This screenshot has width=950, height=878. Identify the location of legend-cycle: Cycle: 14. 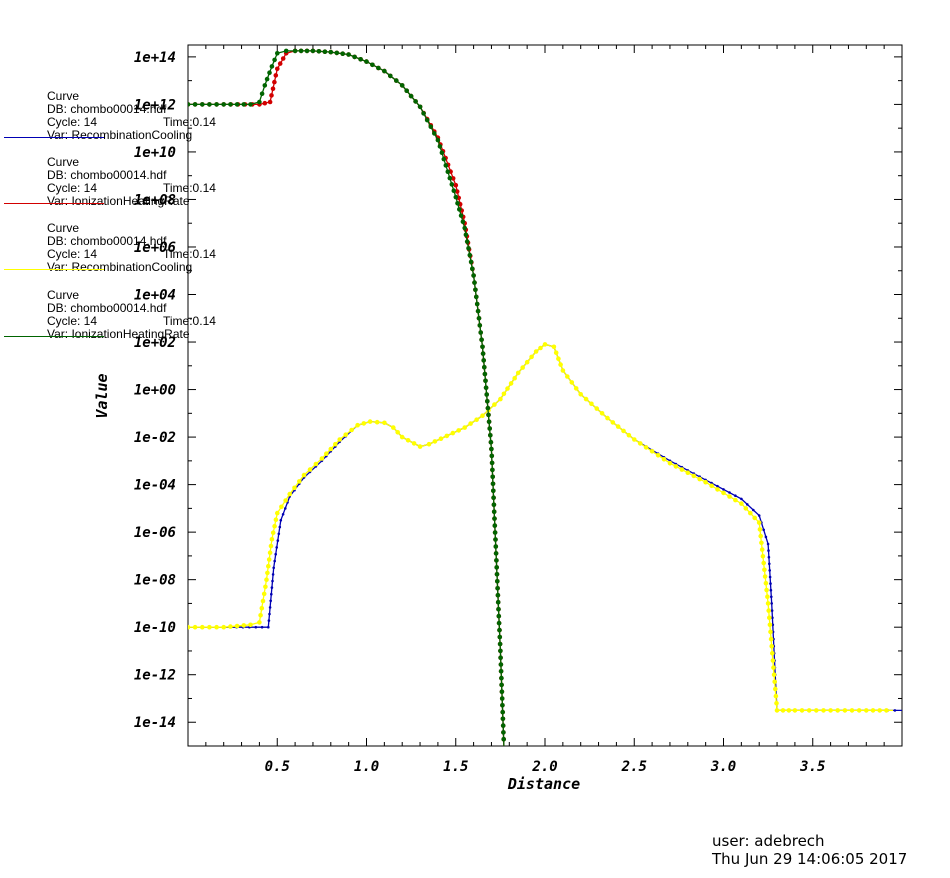
(72, 122).